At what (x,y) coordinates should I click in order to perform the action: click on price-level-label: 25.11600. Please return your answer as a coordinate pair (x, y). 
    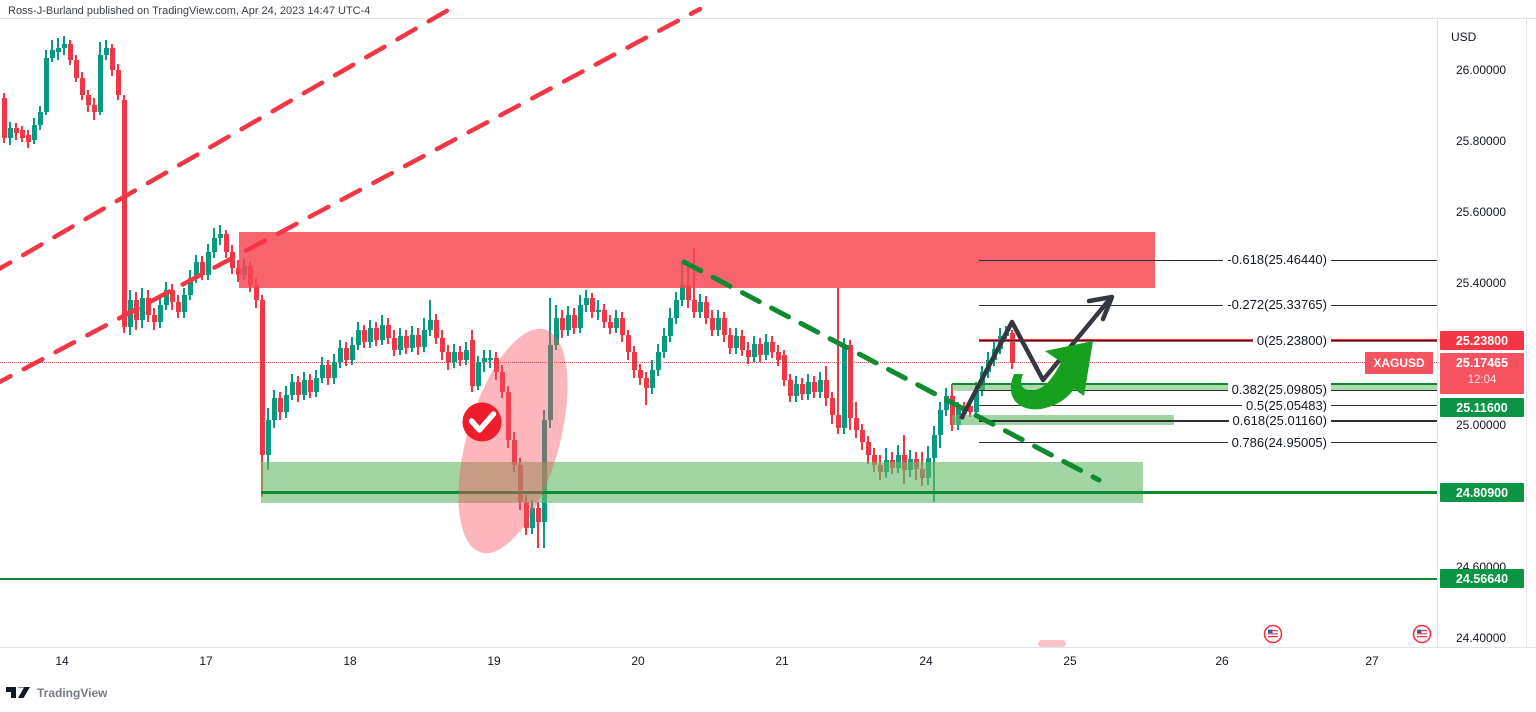
    Looking at the image, I should click on (1482, 407).